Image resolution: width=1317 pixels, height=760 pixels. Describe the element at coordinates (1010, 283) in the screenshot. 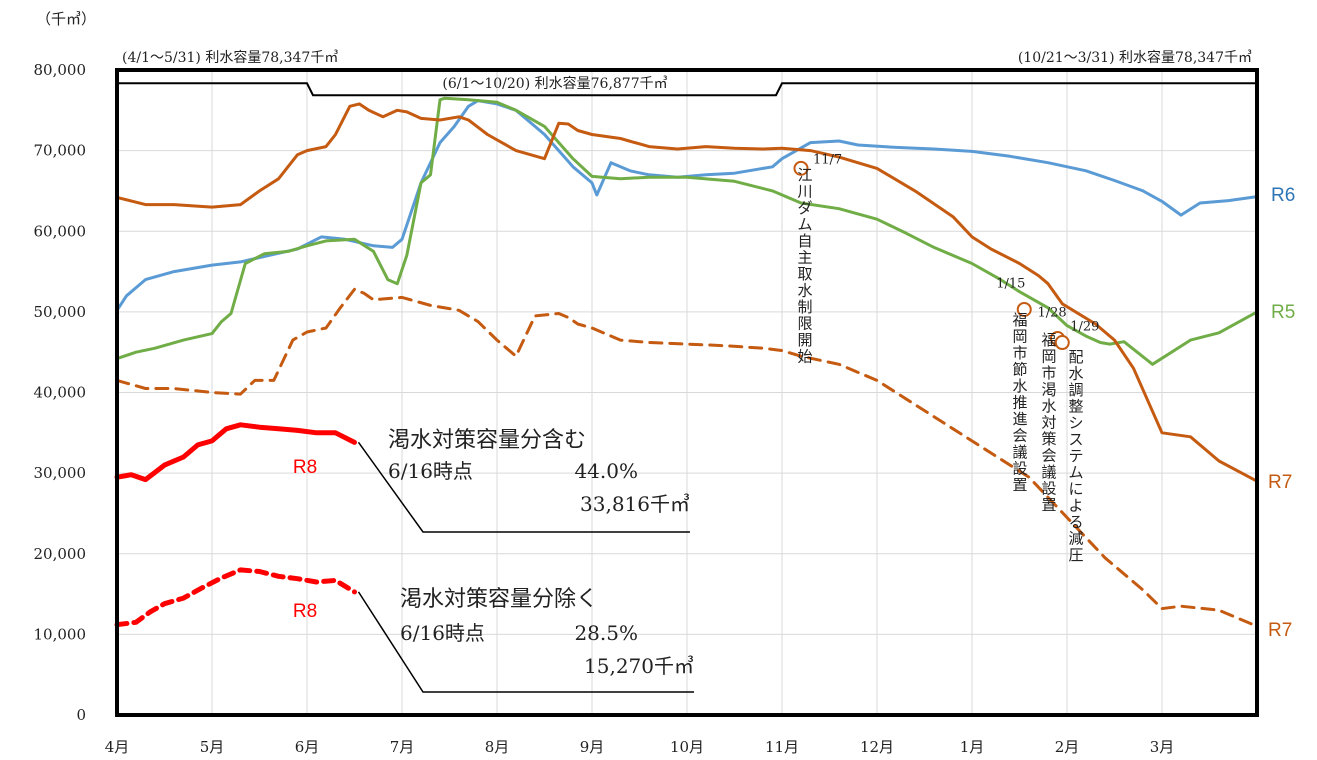

I see `event-date-label: 1/15` at that location.